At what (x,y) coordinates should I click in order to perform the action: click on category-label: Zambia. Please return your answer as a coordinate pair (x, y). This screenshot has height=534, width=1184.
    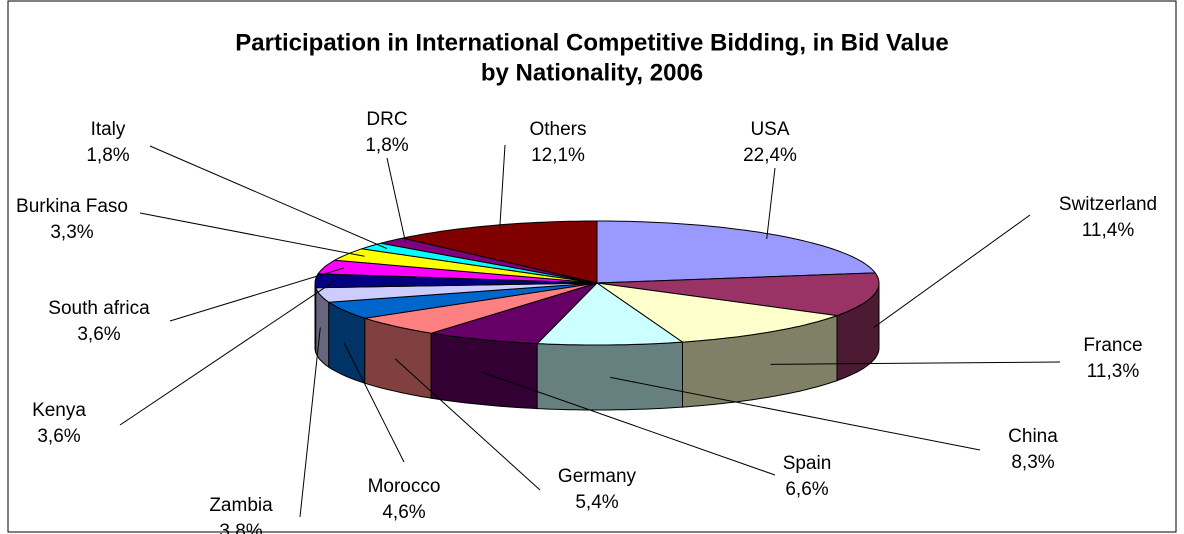
    Looking at the image, I should click on (241, 505).